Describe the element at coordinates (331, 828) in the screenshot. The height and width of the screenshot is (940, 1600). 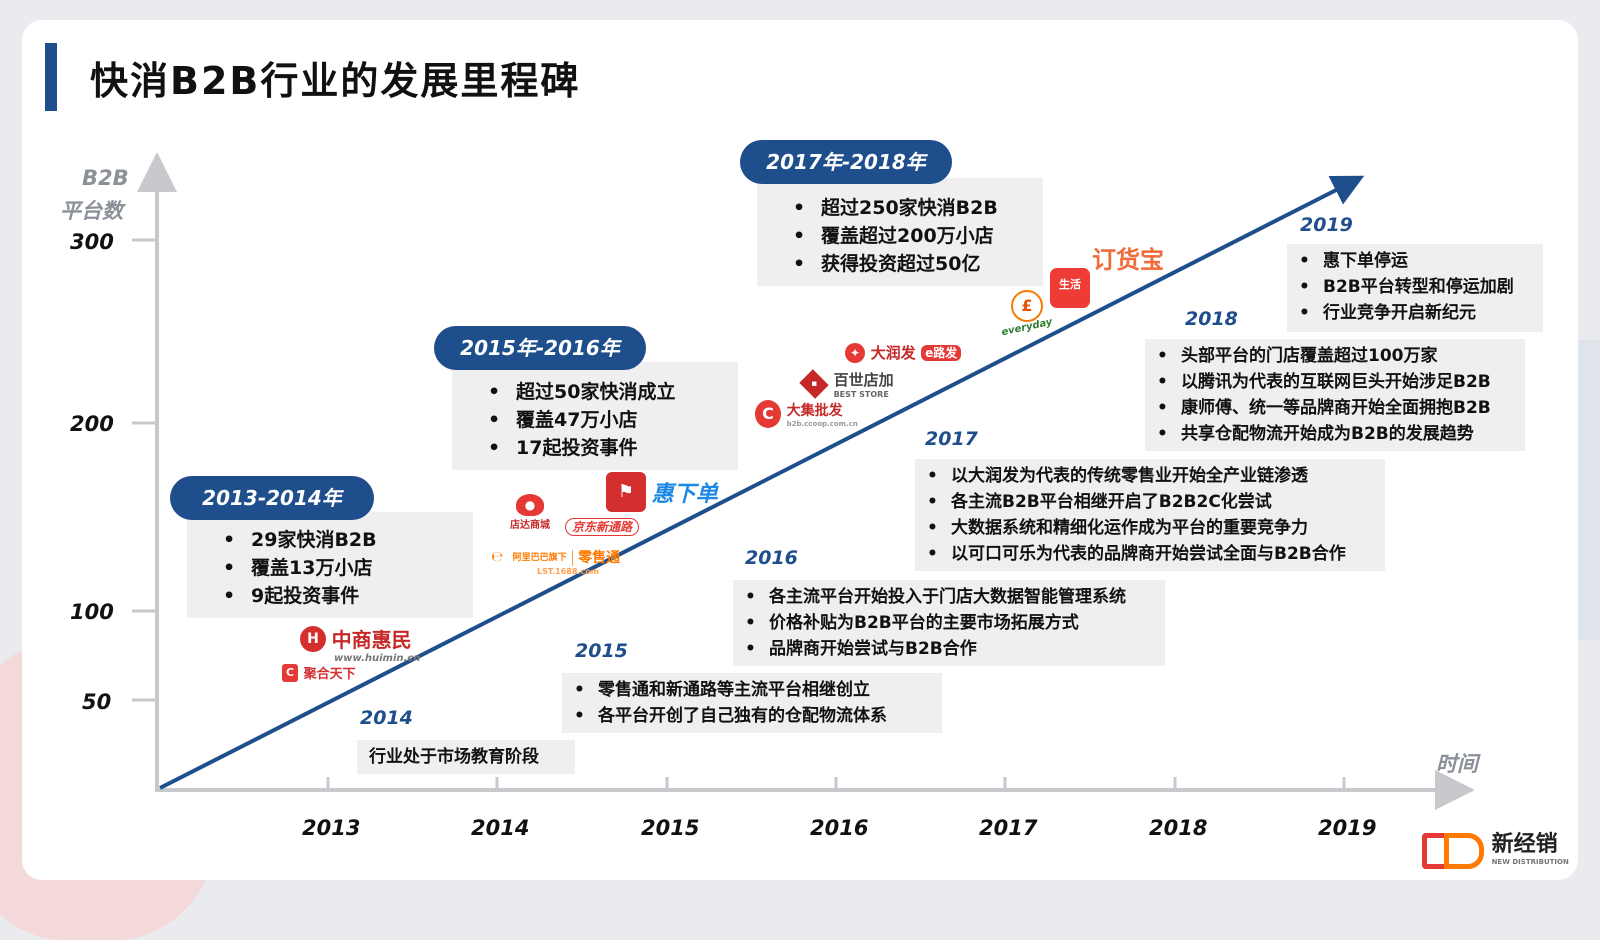
I see `x-tick-label-2013: 2013` at that location.